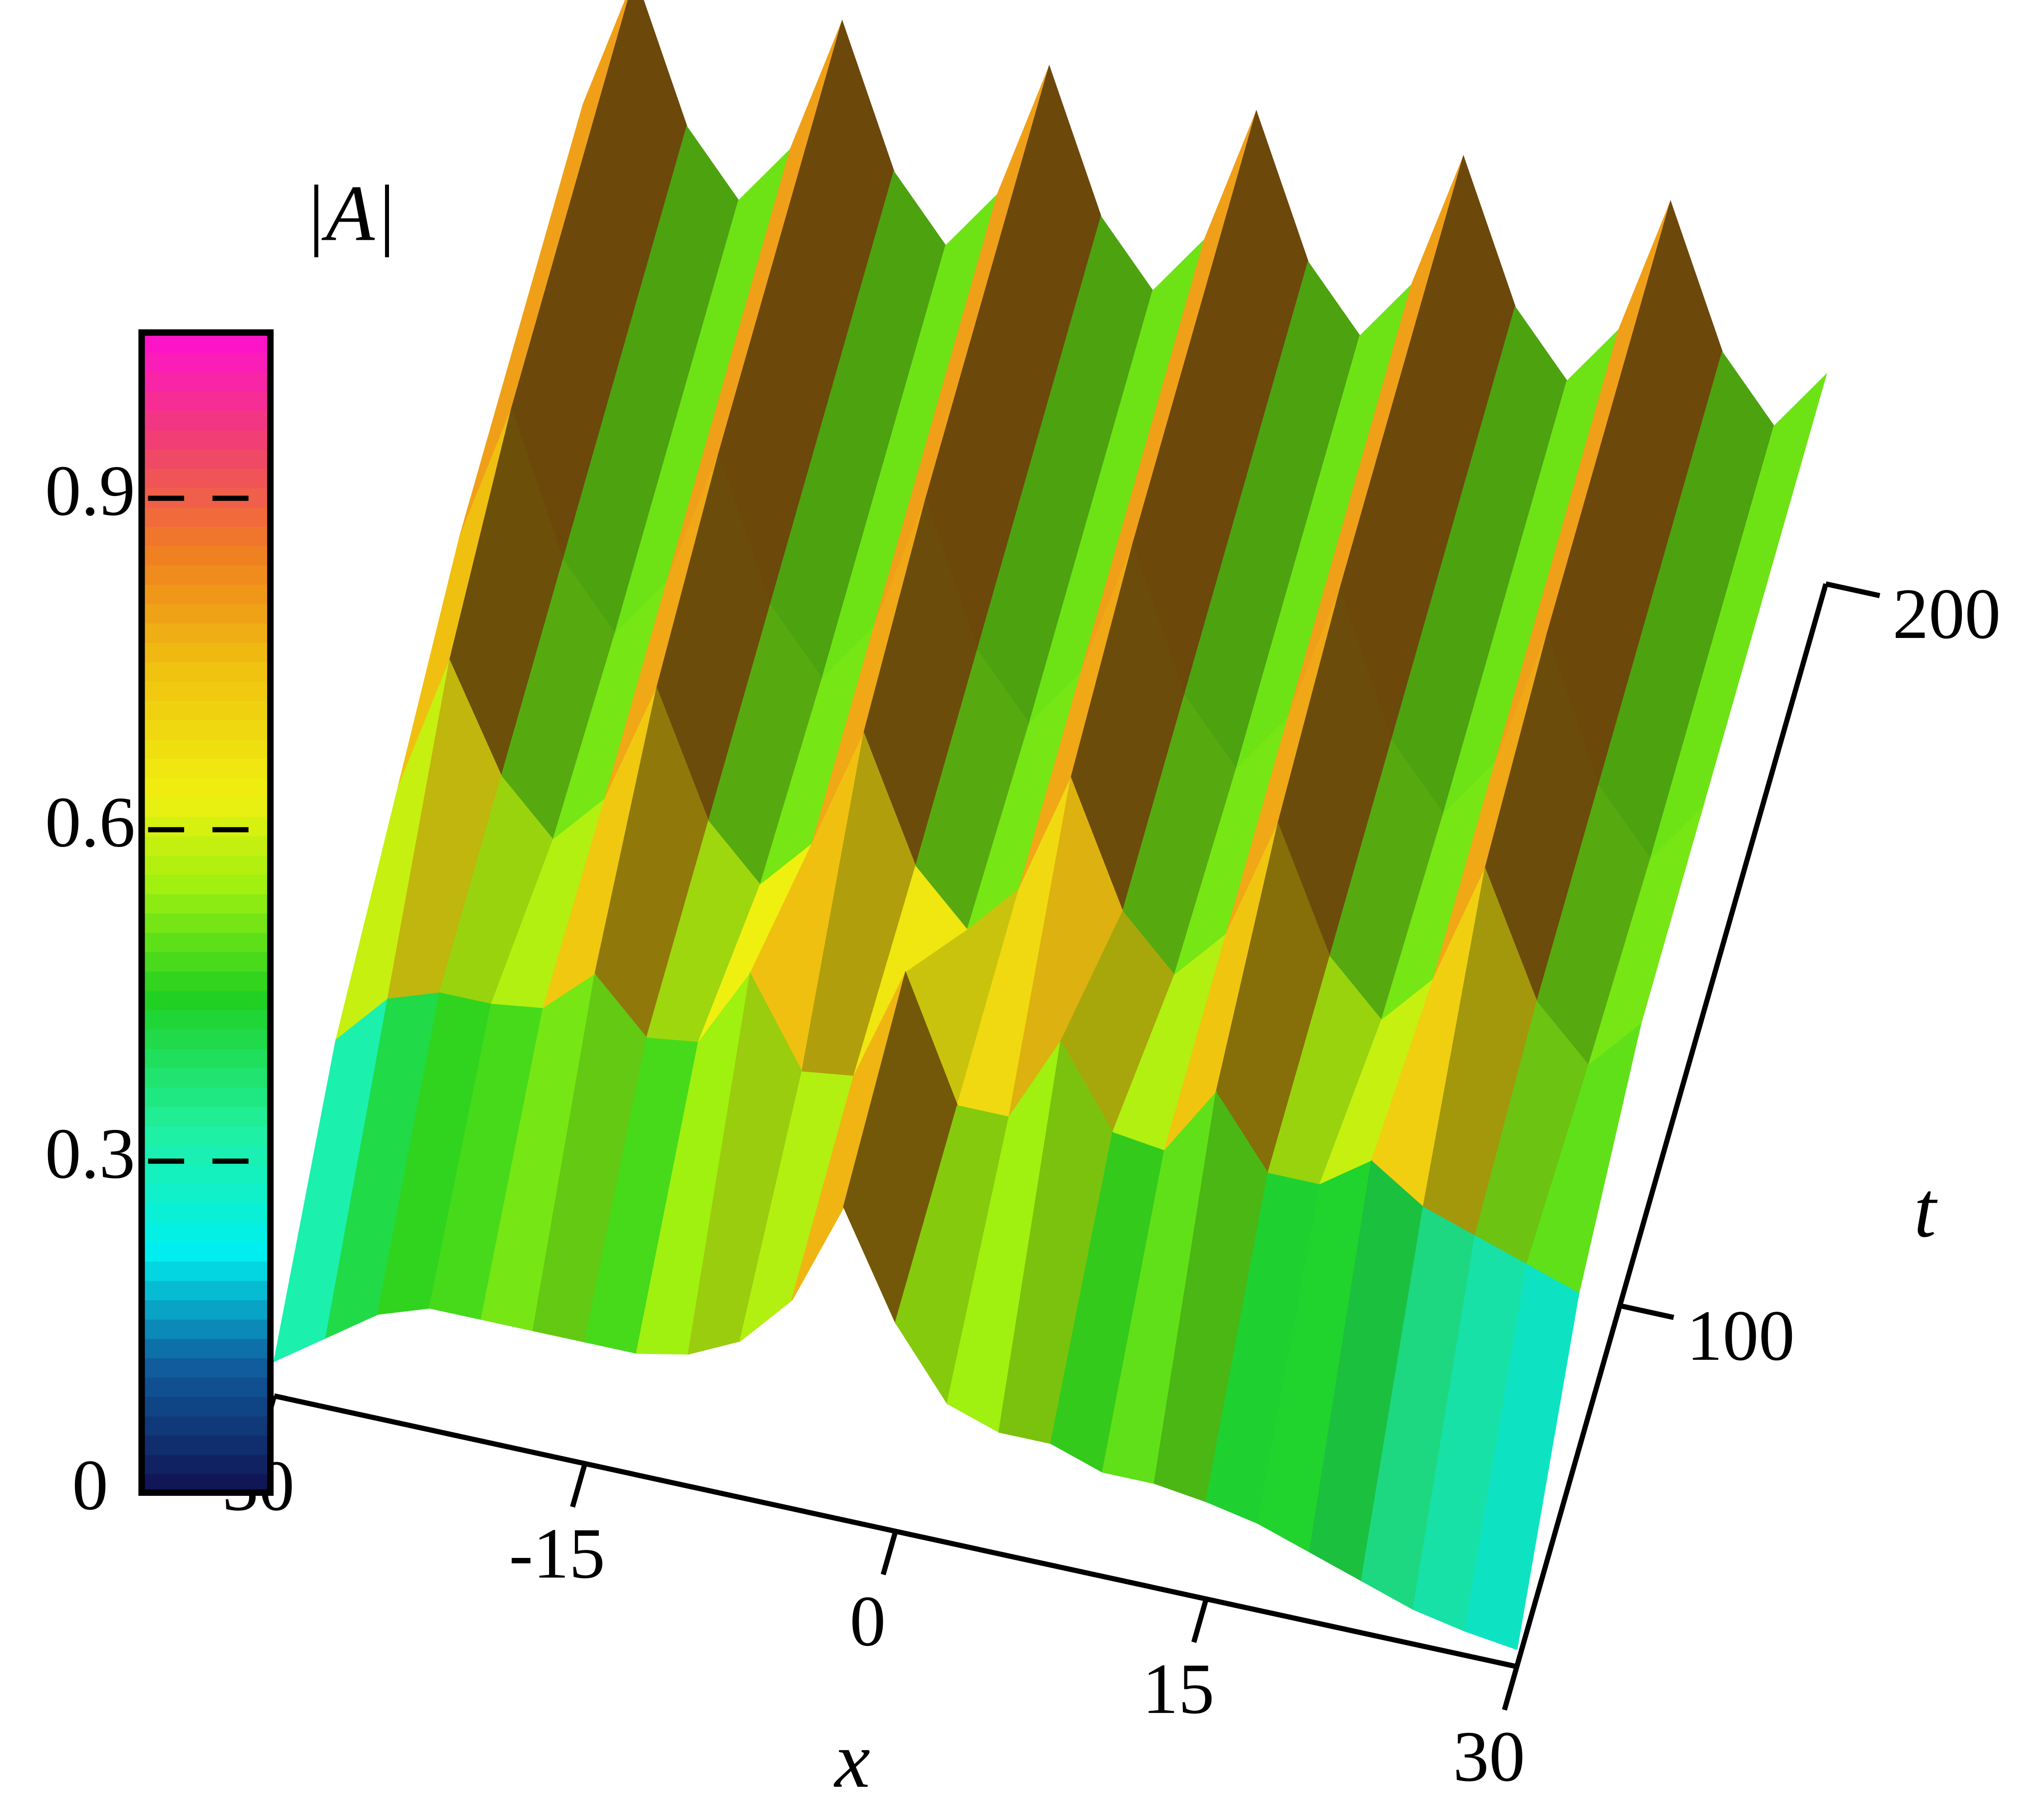 The height and width of the screenshot is (1820, 2019). What do you see at coordinates (1522, 1457) in the screenshot?
I see `surface-cell` at bounding box center [1522, 1457].